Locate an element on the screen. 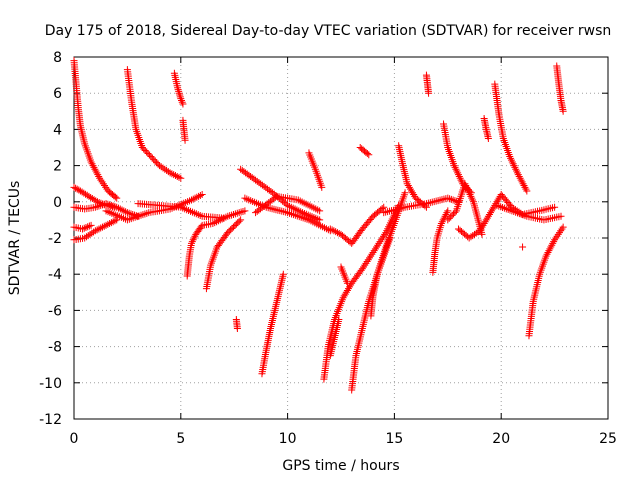  x-tick-label: 10 is located at coordinates (288, 439).